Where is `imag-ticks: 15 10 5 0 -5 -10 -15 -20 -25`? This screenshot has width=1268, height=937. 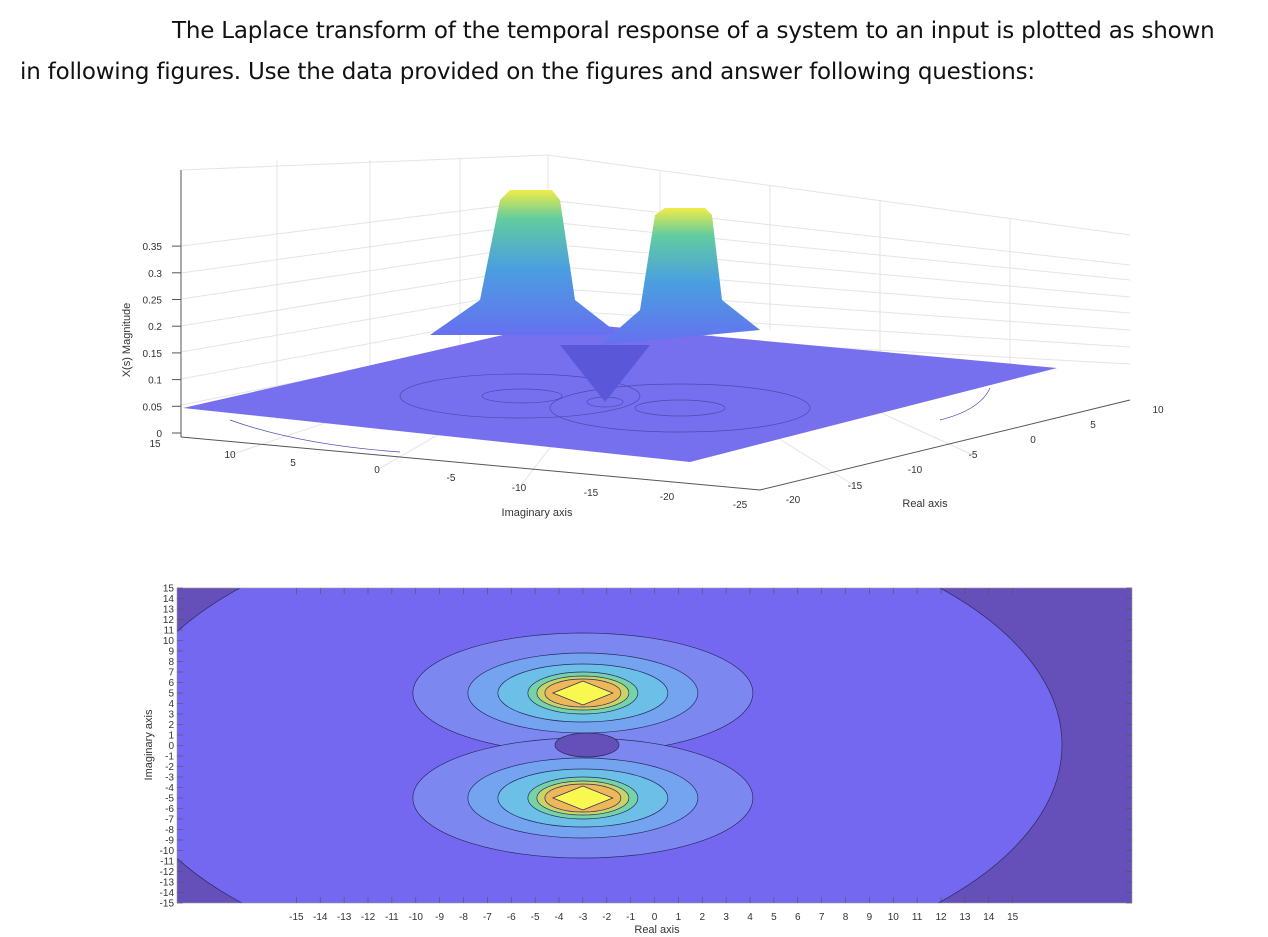 imag-ticks: 15 10 5 0 -5 -10 -15 -20 -25 is located at coordinates (448, 475).